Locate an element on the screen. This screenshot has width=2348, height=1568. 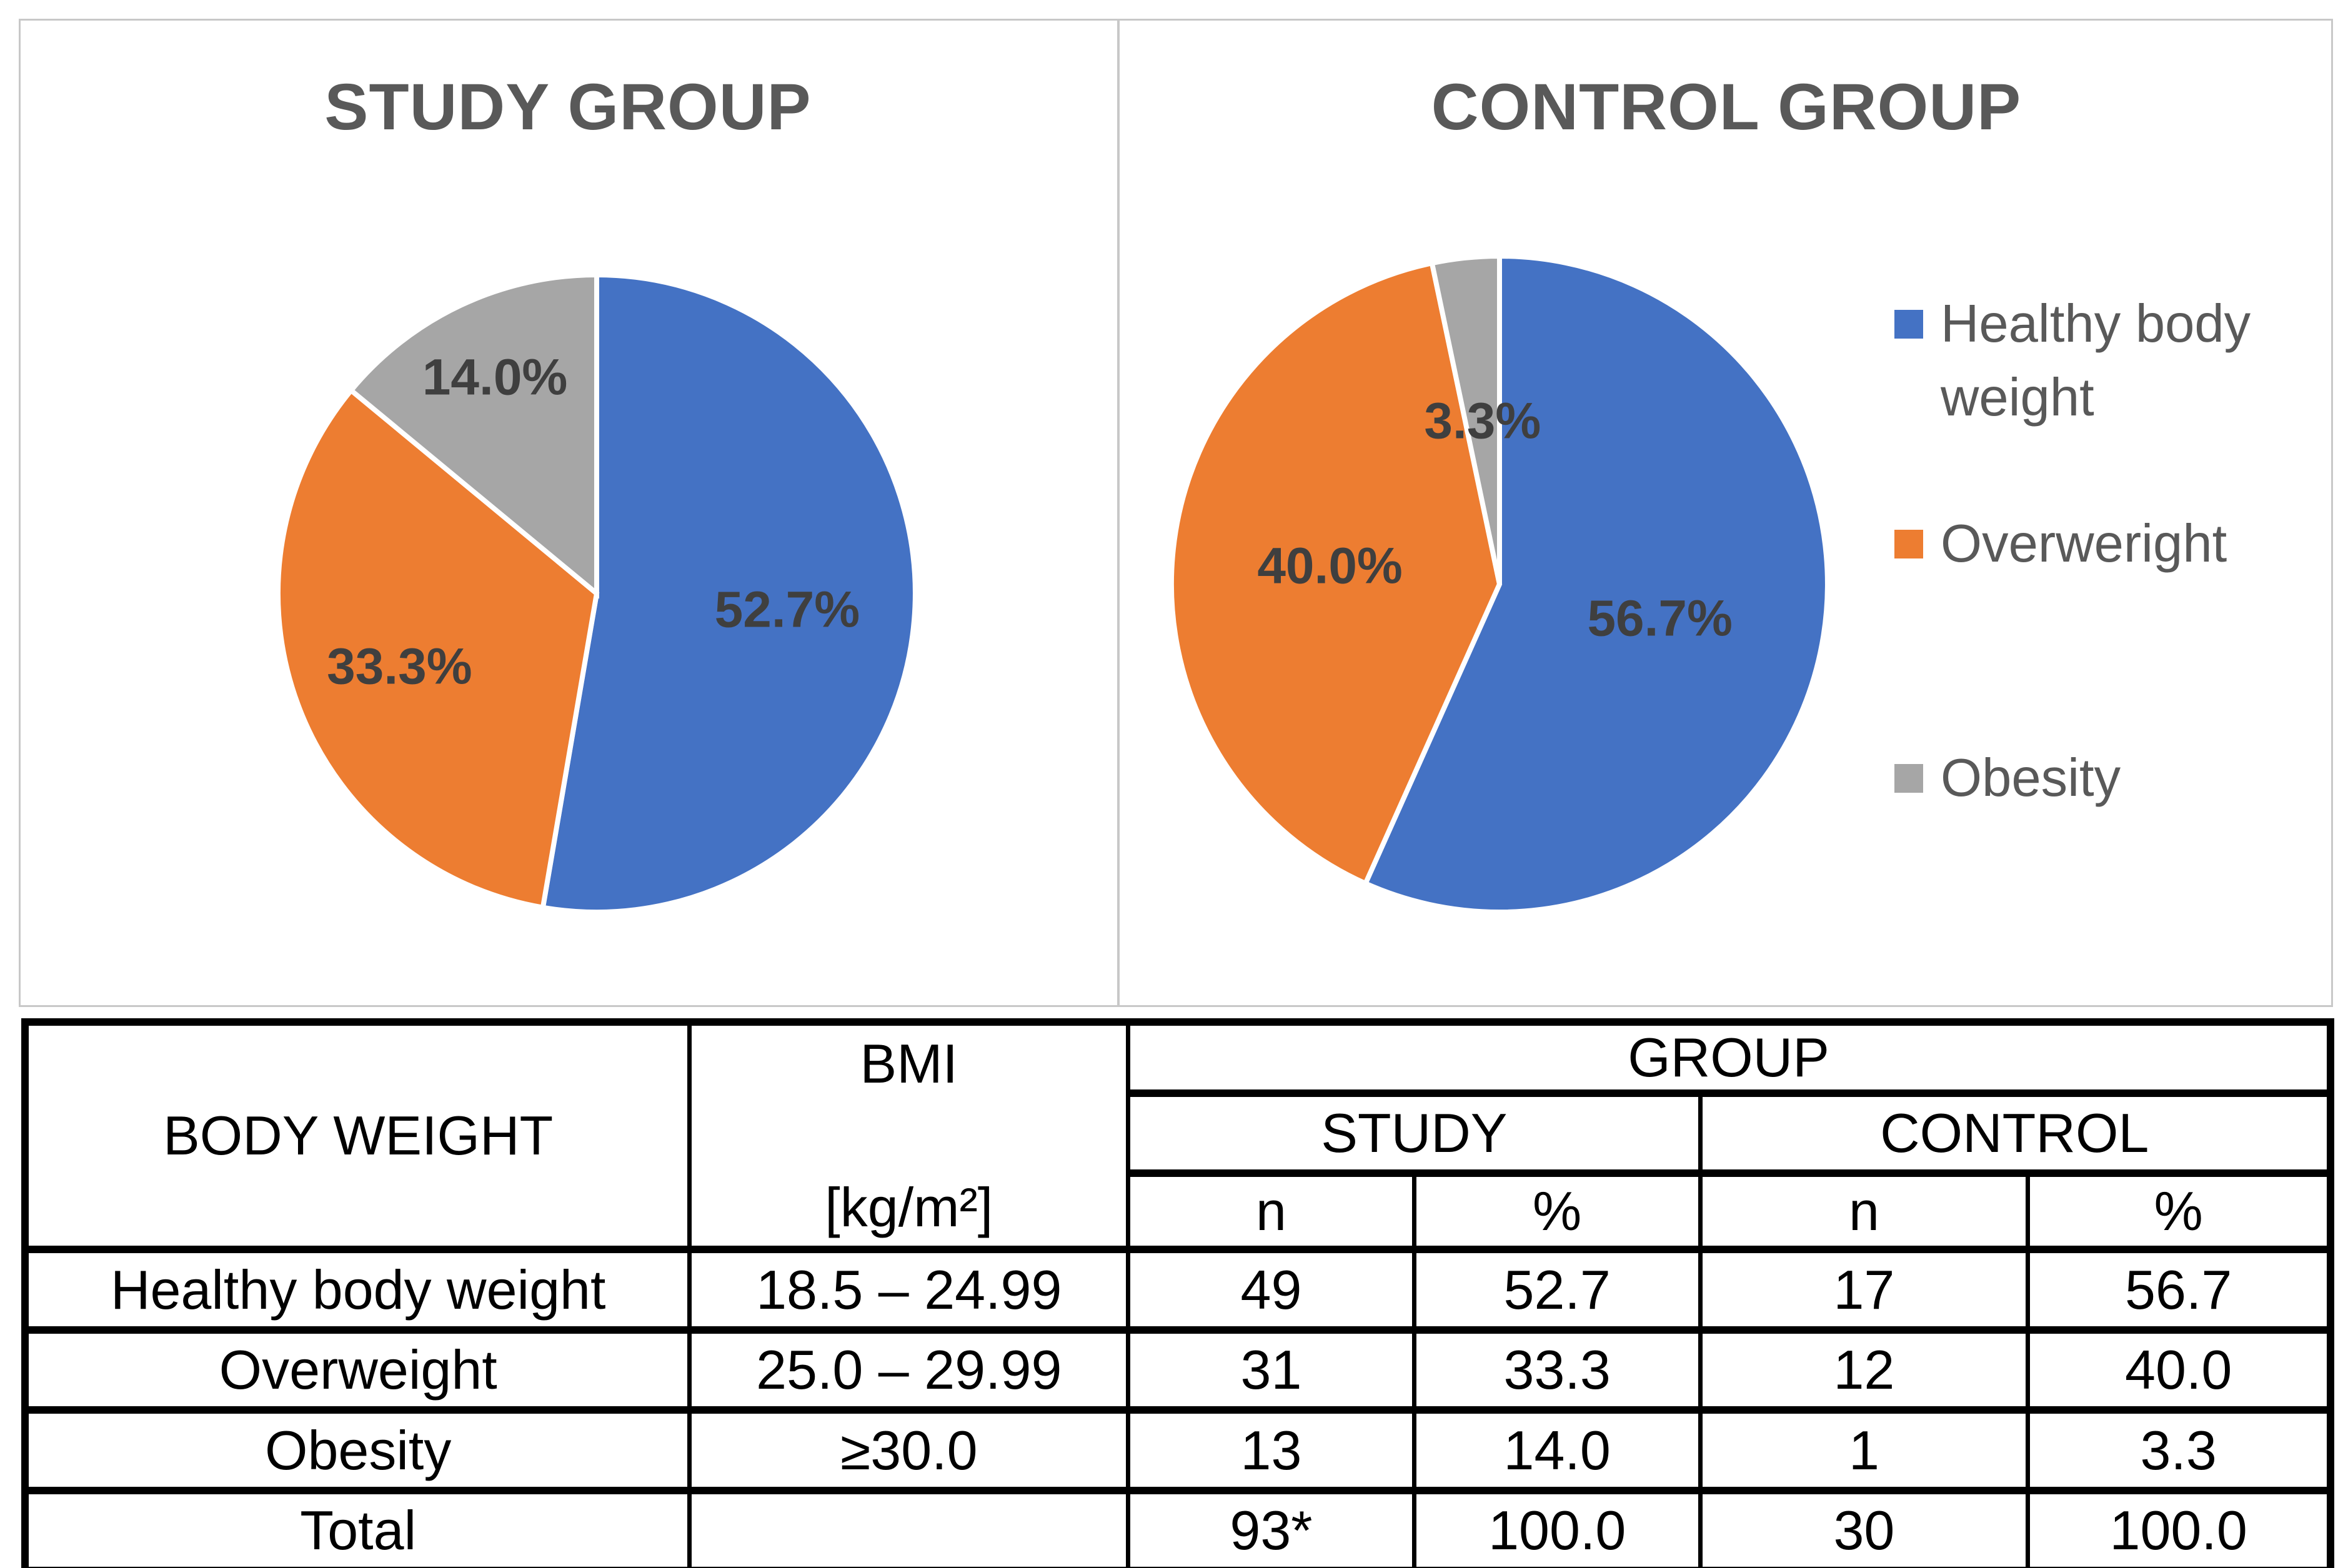
header-bmi-units: [kg/m²] is located at coordinates (909, 1207).